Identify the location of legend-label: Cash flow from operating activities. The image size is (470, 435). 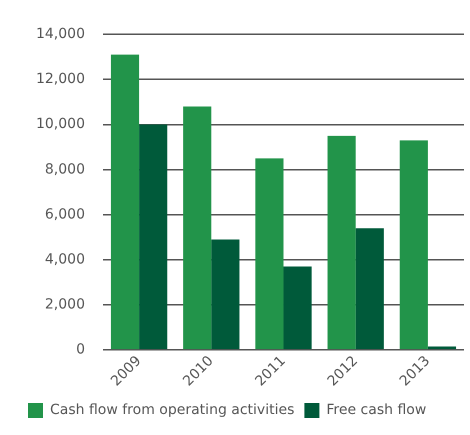
(172, 410).